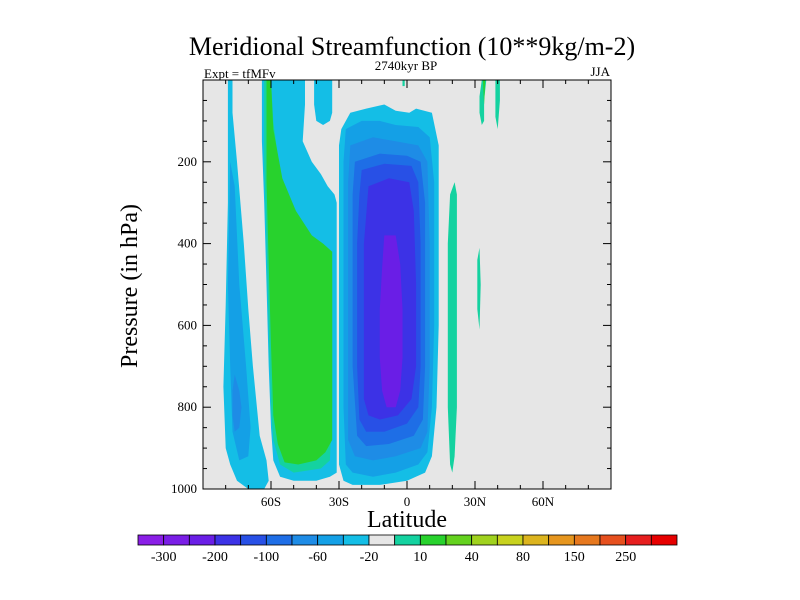 This screenshot has width=800, height=600. Describe the element at coordinates (299, 272) in the screenshot. I see `contour-sh-ferrel-green` at that location.